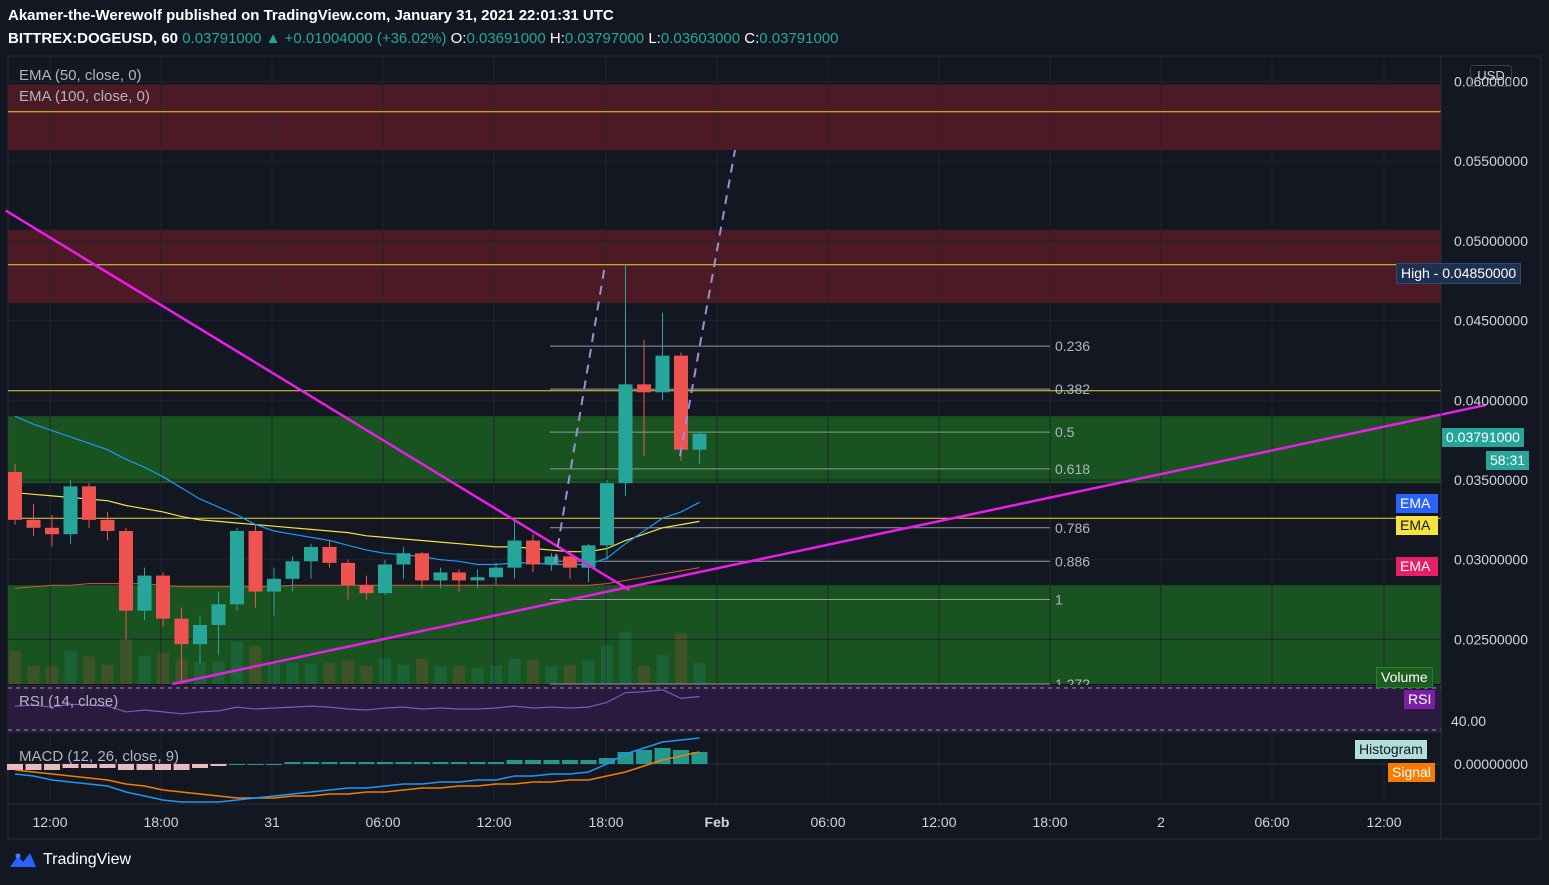 The height and width of the screenshot is (885, 1549). I want to click on macd-line, so click(357, 770).